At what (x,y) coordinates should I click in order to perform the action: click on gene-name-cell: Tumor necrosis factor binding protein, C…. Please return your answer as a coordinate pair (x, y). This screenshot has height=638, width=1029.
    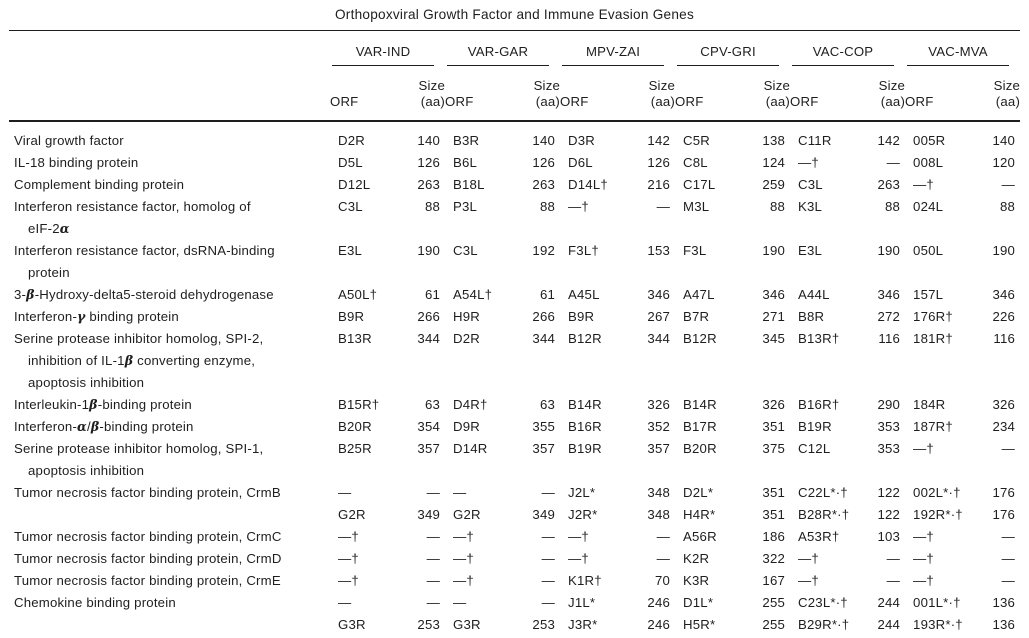
    Looking at the image, I should click on (147, 492).